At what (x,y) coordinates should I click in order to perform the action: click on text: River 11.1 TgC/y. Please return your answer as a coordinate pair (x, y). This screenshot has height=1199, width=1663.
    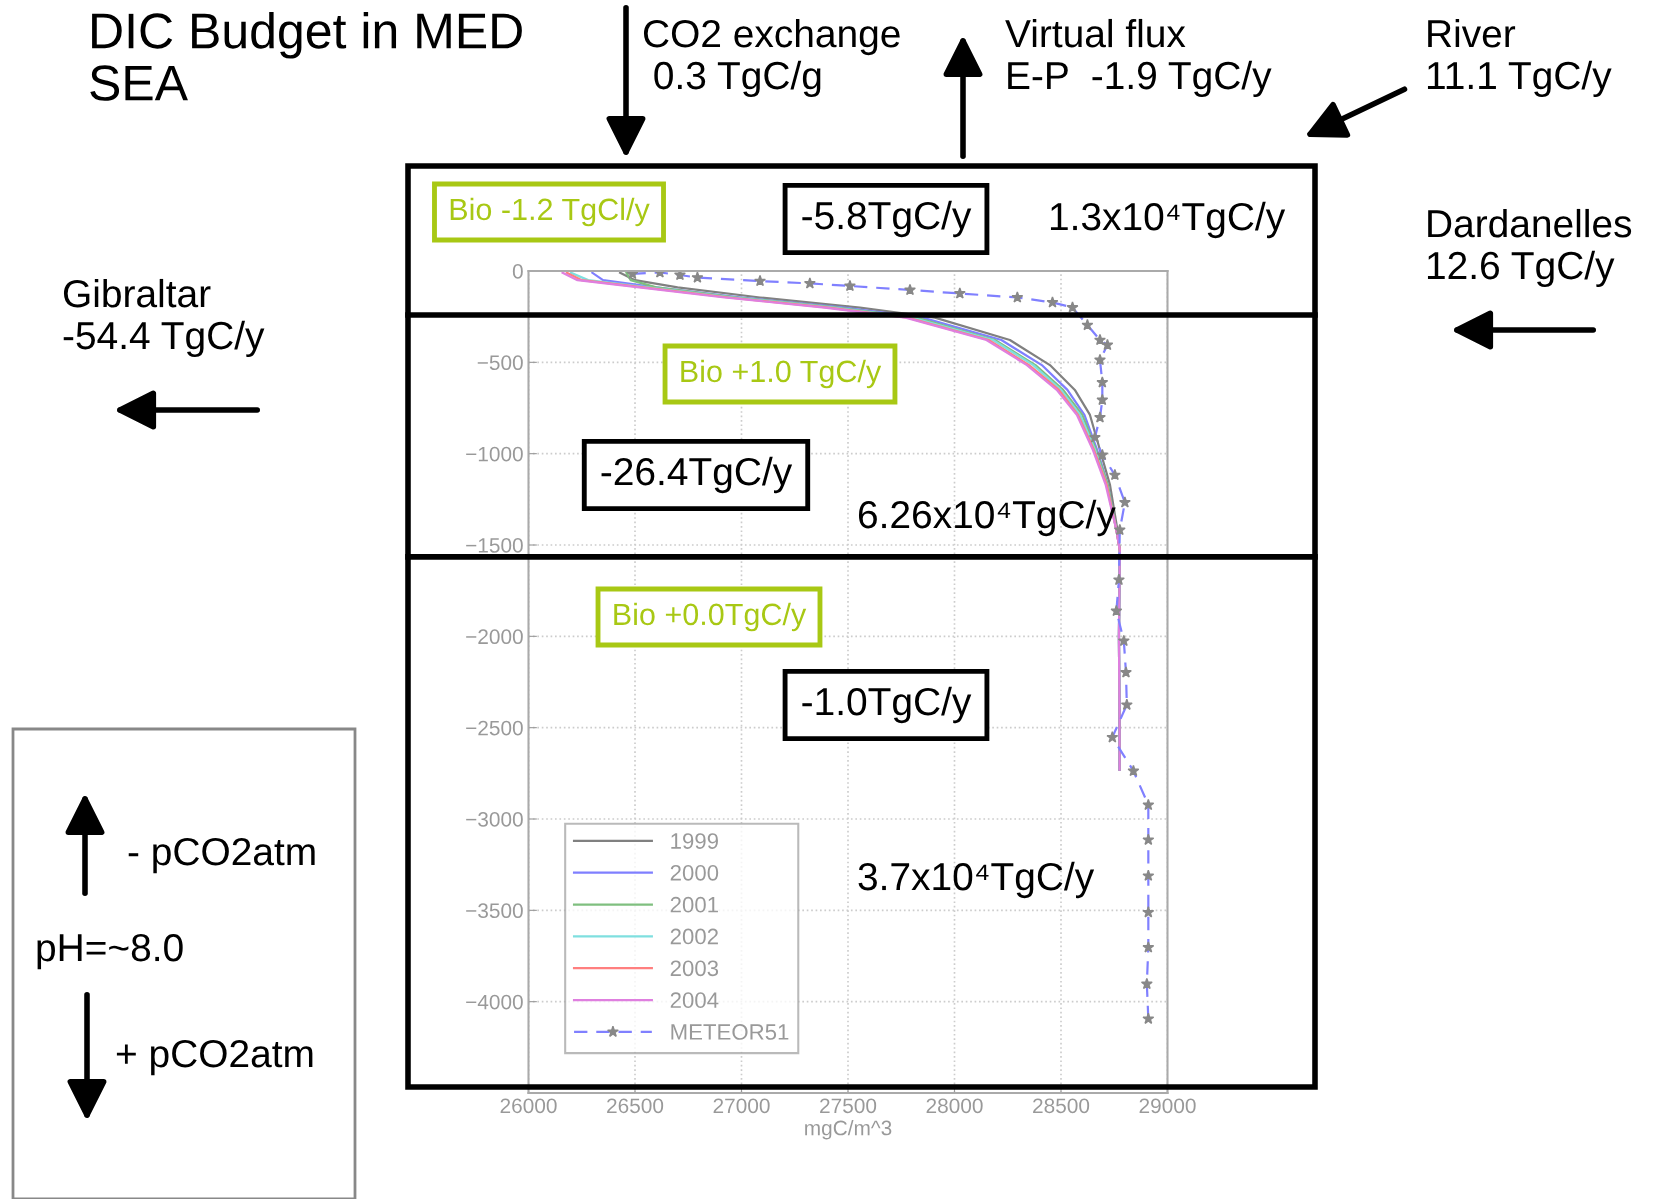
    Looking at the image, I should click on (1519, 58).